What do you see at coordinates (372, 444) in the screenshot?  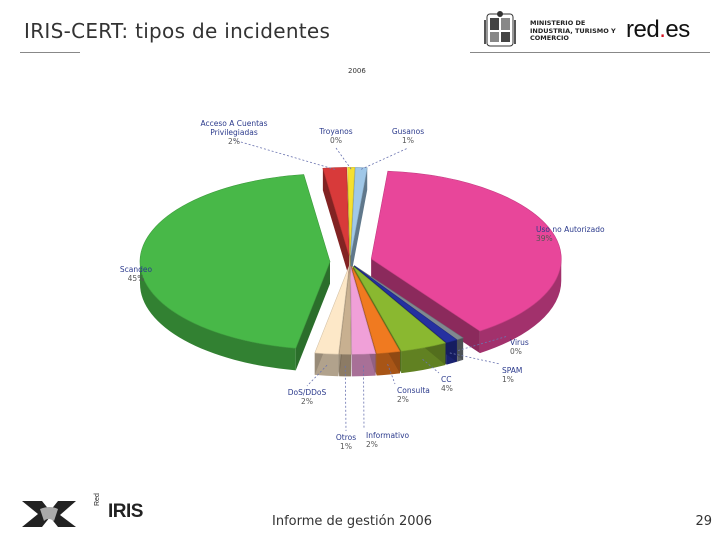 I see `slice-percent-informativo: 2%` at bounding box center [372, 444].